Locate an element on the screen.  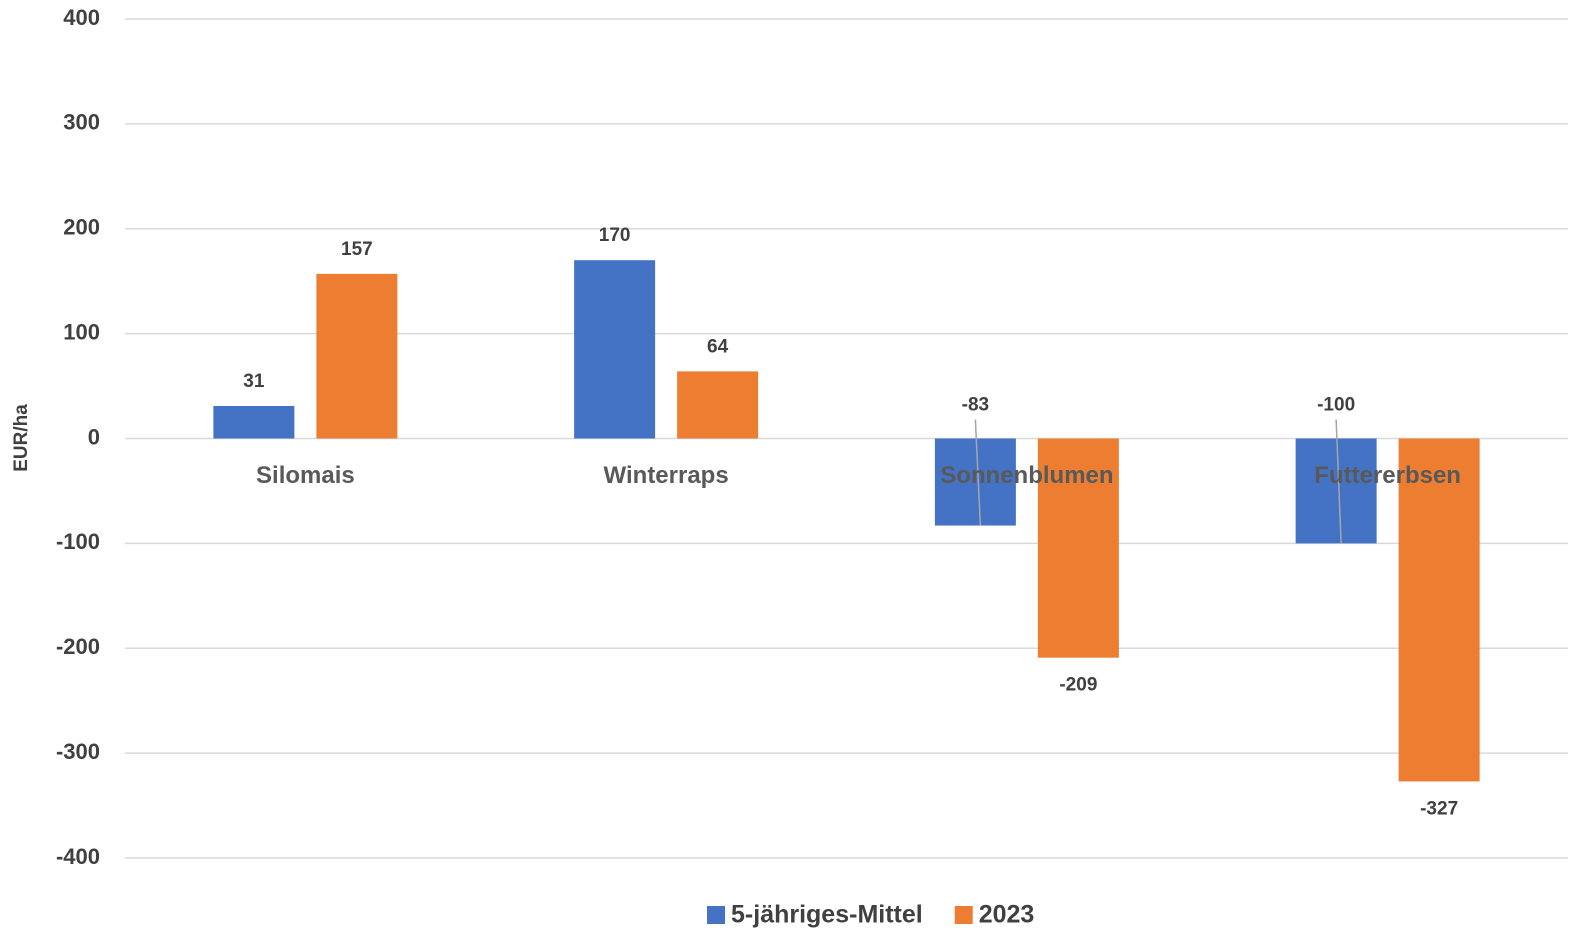
data-label: -327 is located at coordinates (1439, 808).